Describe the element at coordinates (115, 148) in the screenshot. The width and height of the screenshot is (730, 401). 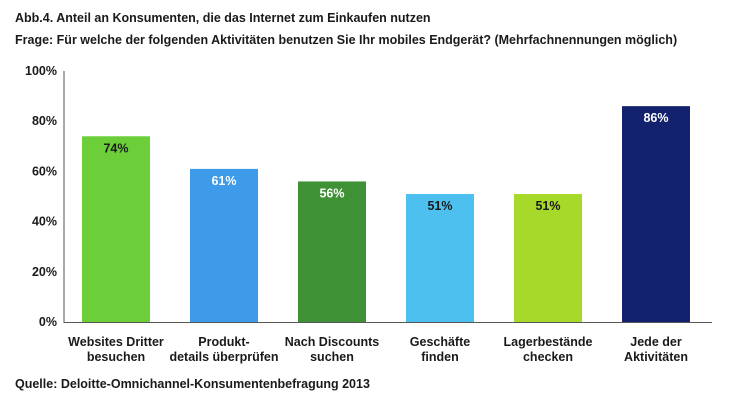
I see `data-label: 74%` at that location.